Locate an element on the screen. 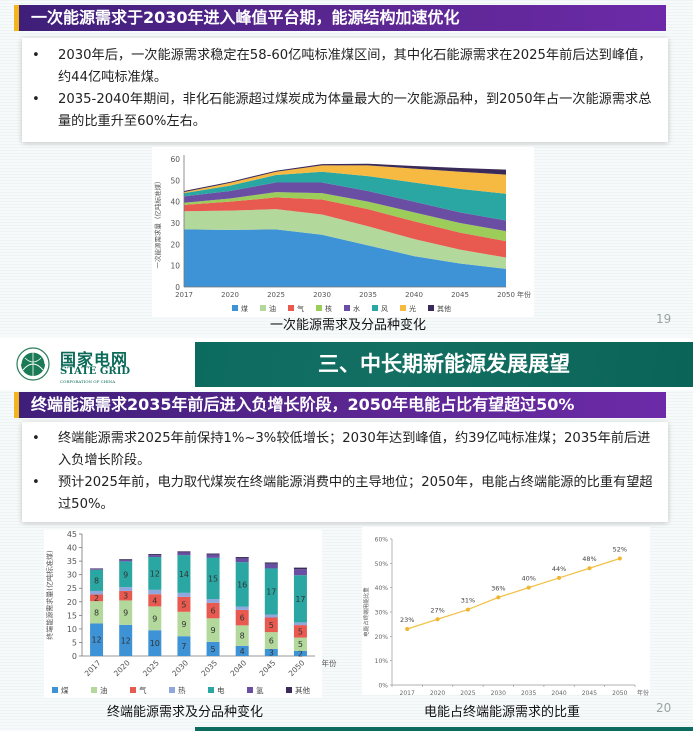 Image resolution: width=693 pixels, height=731 pixels. bar-data-label: 8 is located at coordinates (96, 580).